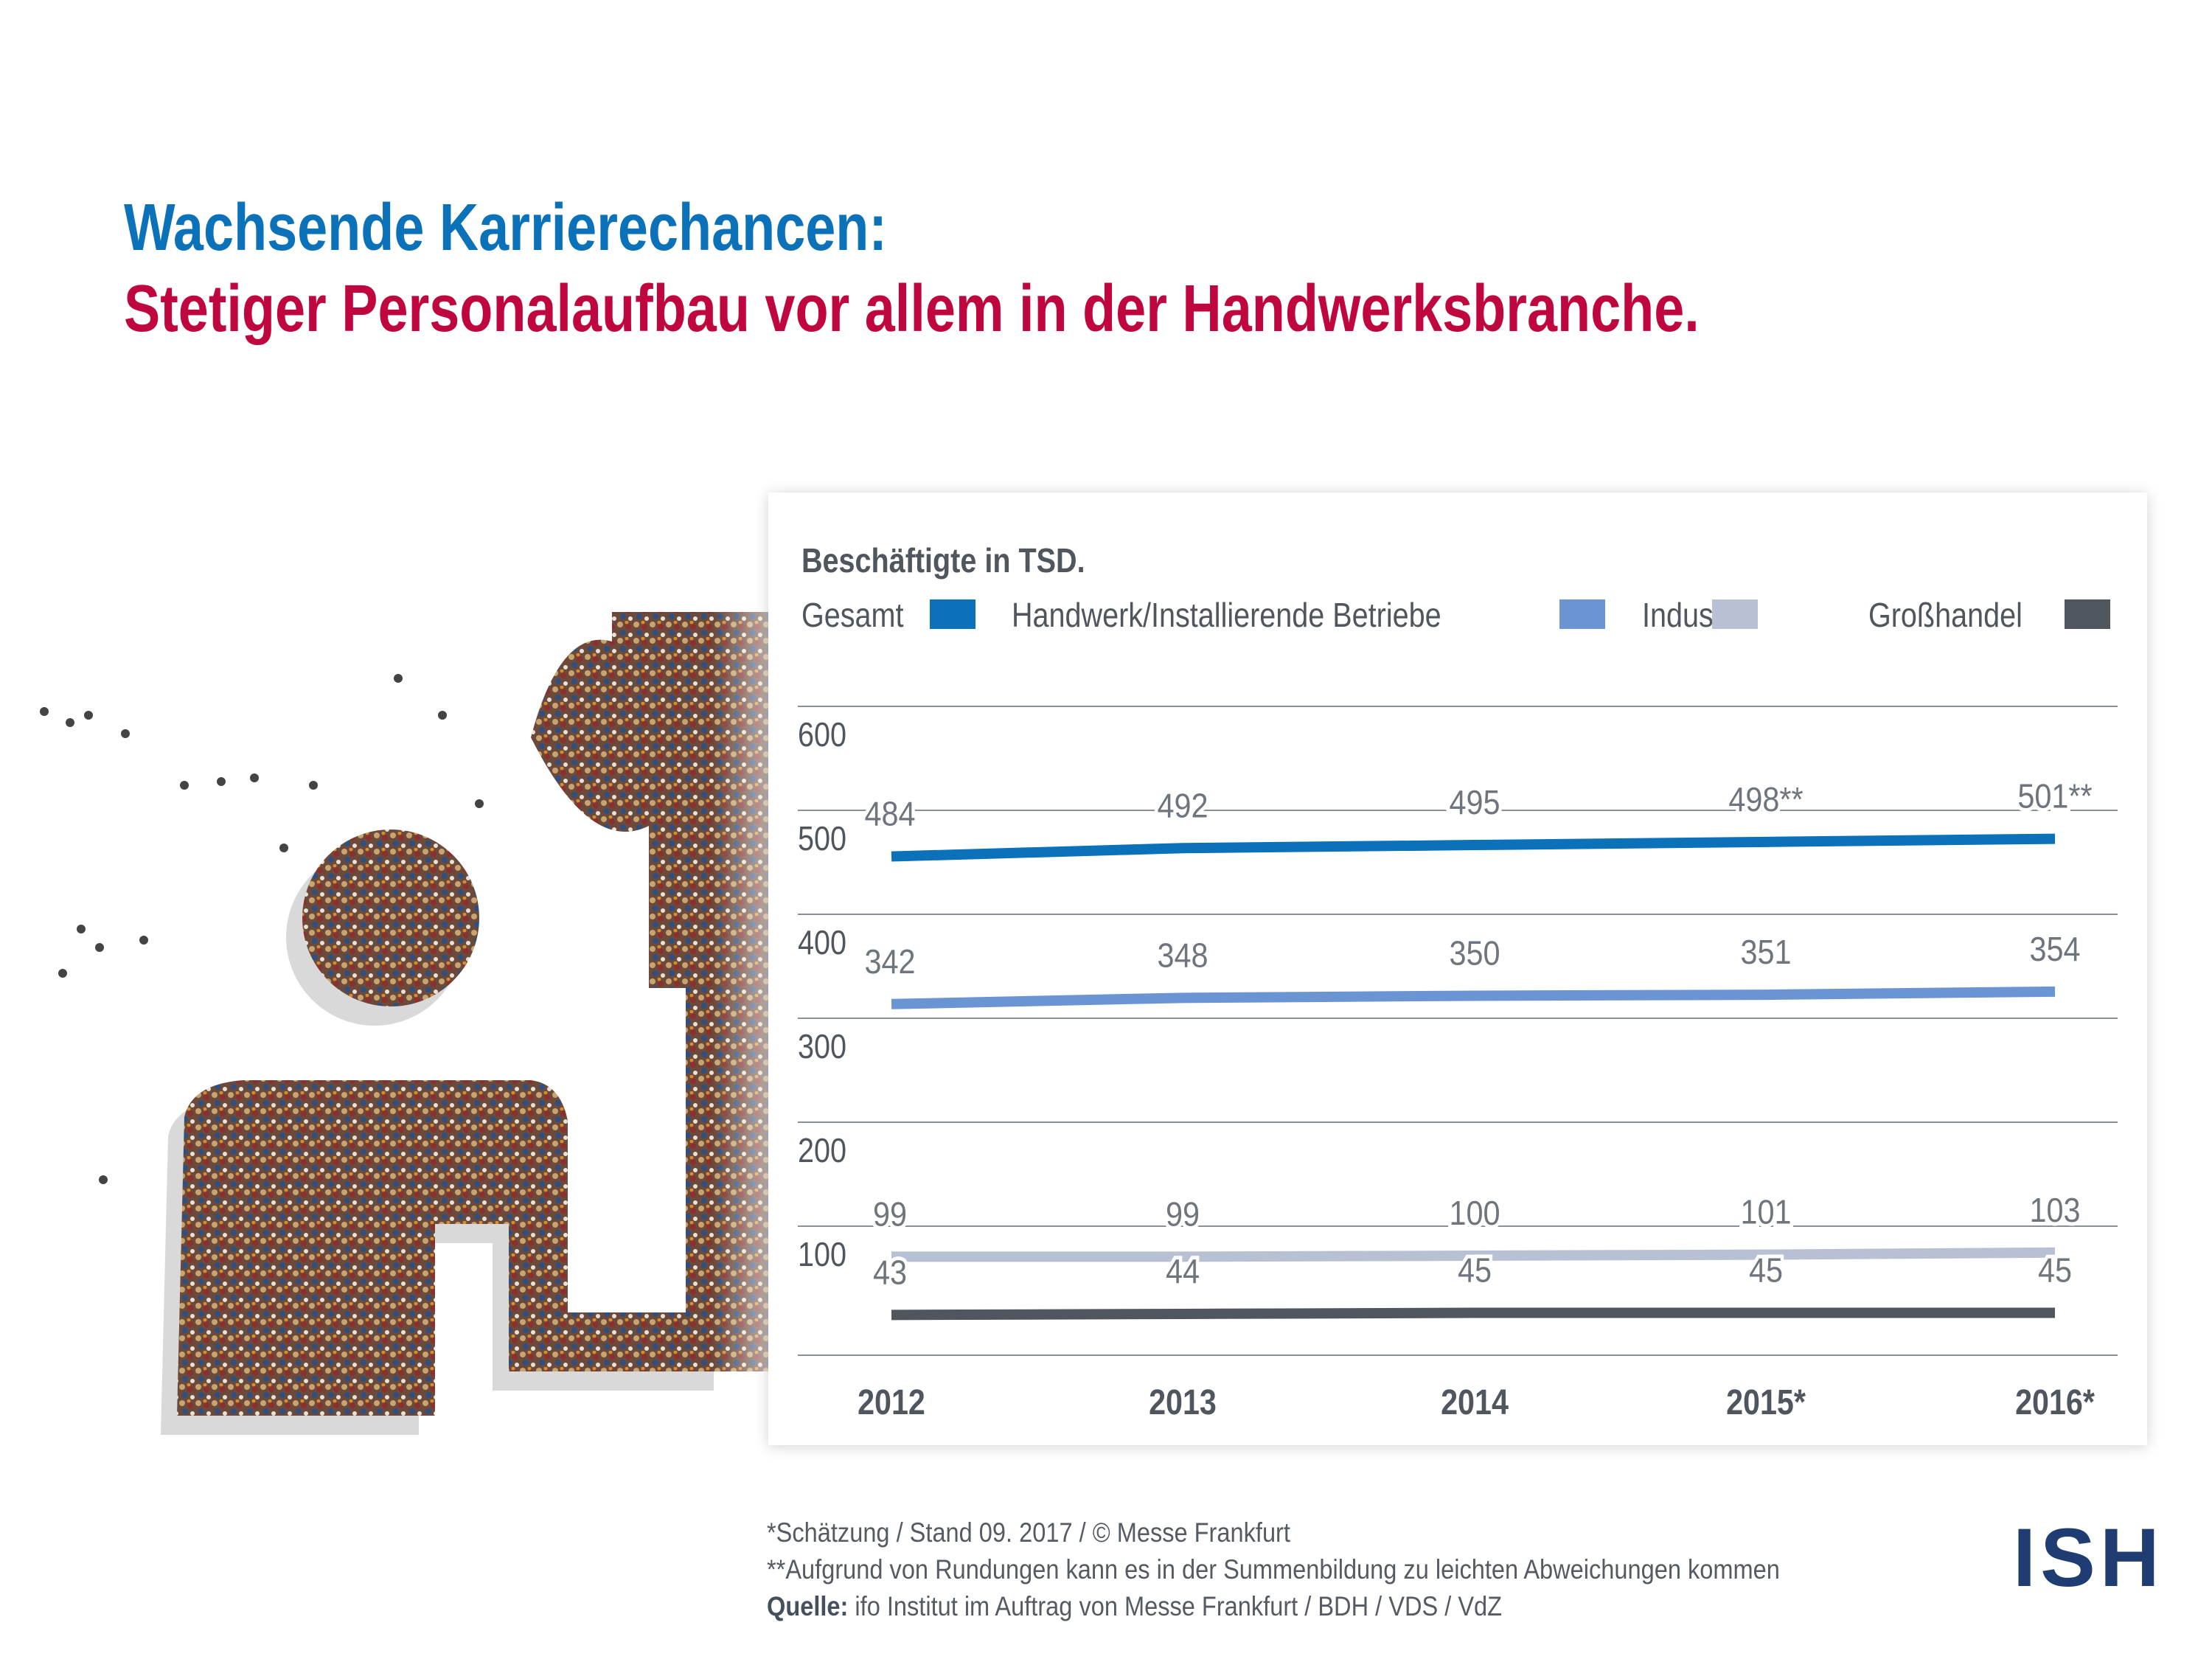 The image size is (2212, 1659). Describe the element at coordinates (1766, 1402) in the screenshot. I see `x-tick-4: 2015*` at that location.